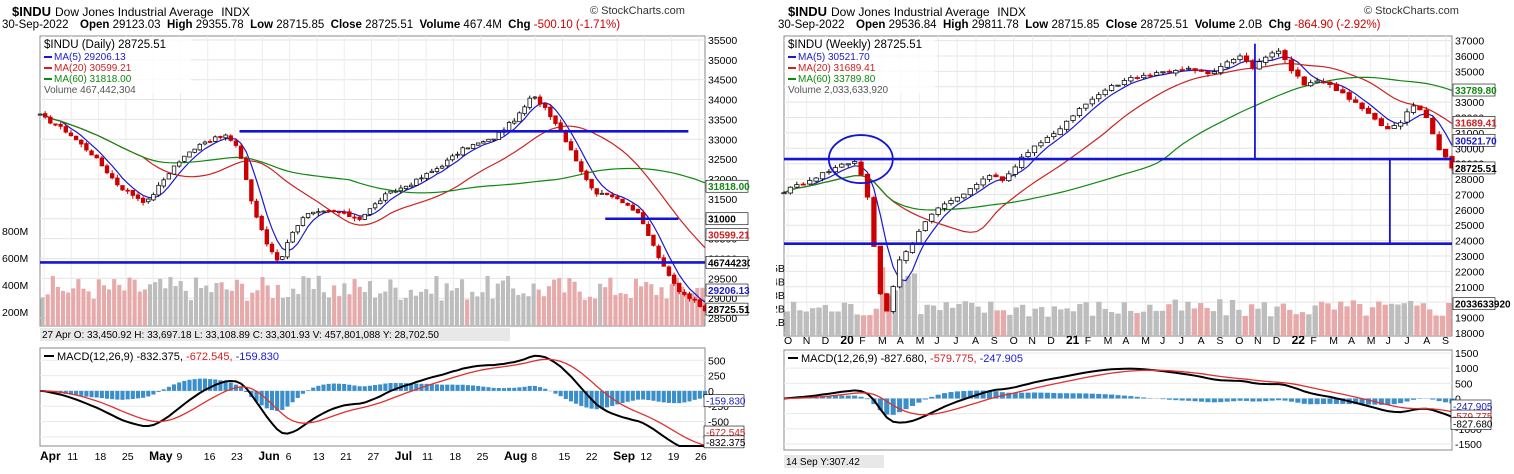  I want to click on macd-badge-label: -159.830, so click(726, 402).